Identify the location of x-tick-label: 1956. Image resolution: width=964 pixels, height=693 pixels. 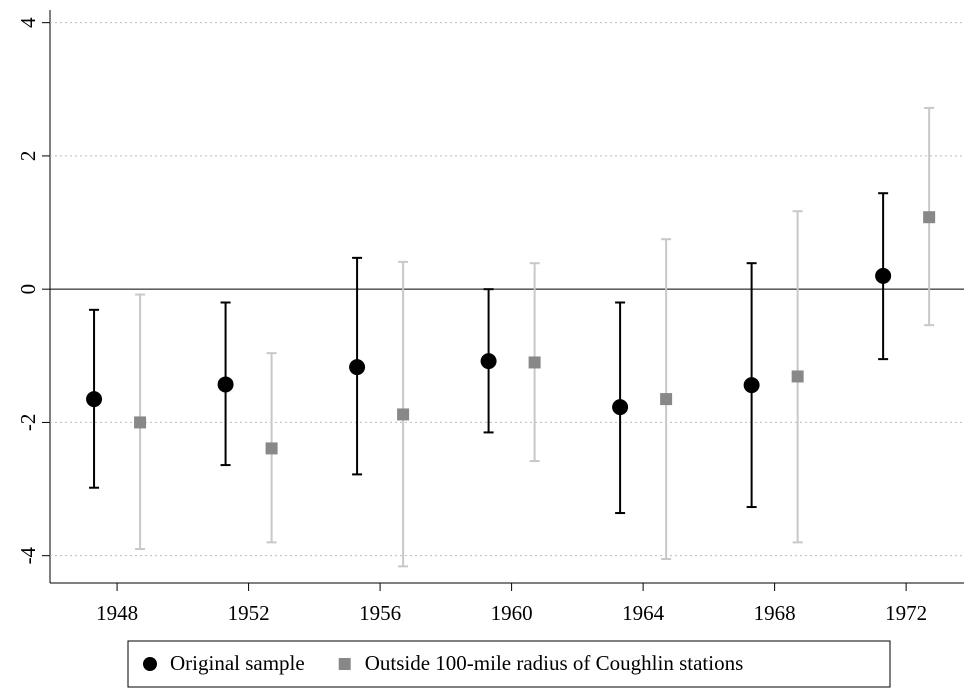
(380, 613).